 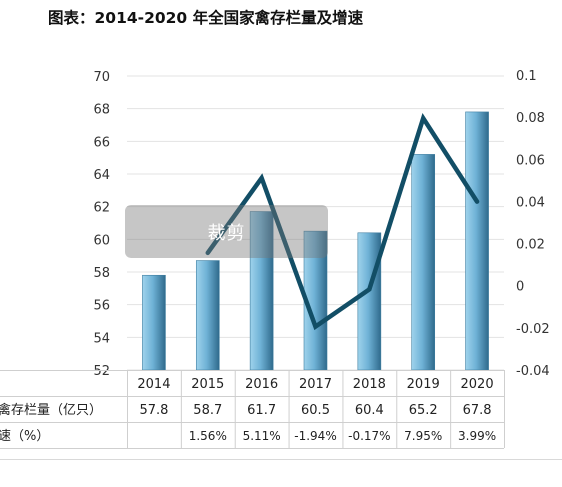 I want to click on bar-2018, so click(x=369, y=301).